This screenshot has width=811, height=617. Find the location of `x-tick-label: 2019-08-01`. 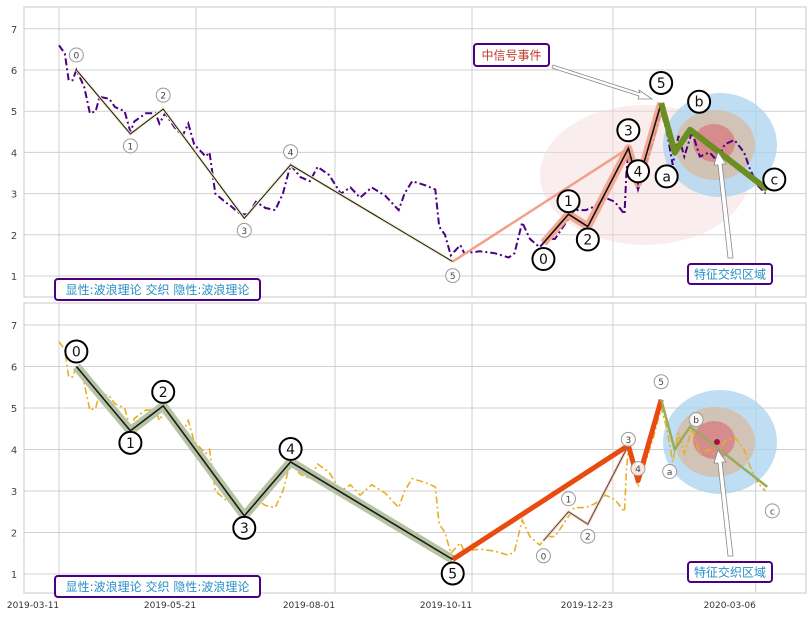

x-tick-label: 2019-08-01 is located at coordinates (309, 606).